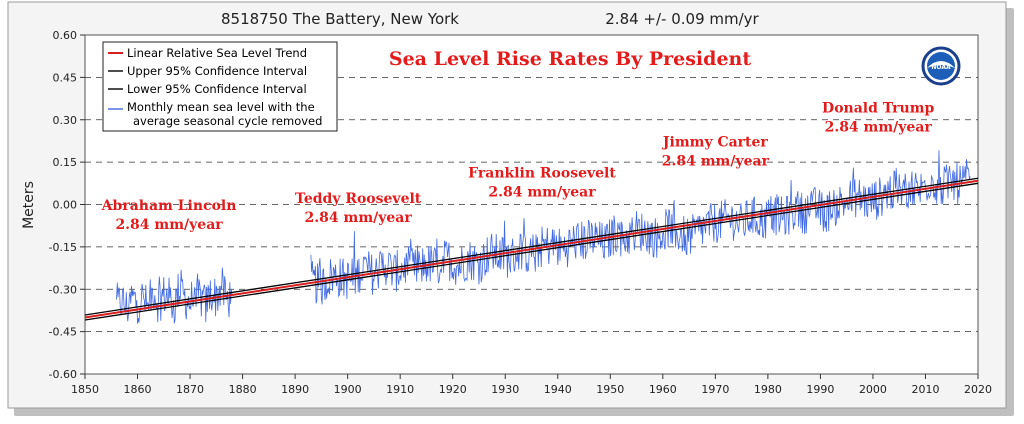 The width and height of the screenshot is (1024, 424). Describe the element at coordinates (217, 71) in the screenshot. I see `legend-label-upper-ci: Upper 95% Confidence Interval` at that location.